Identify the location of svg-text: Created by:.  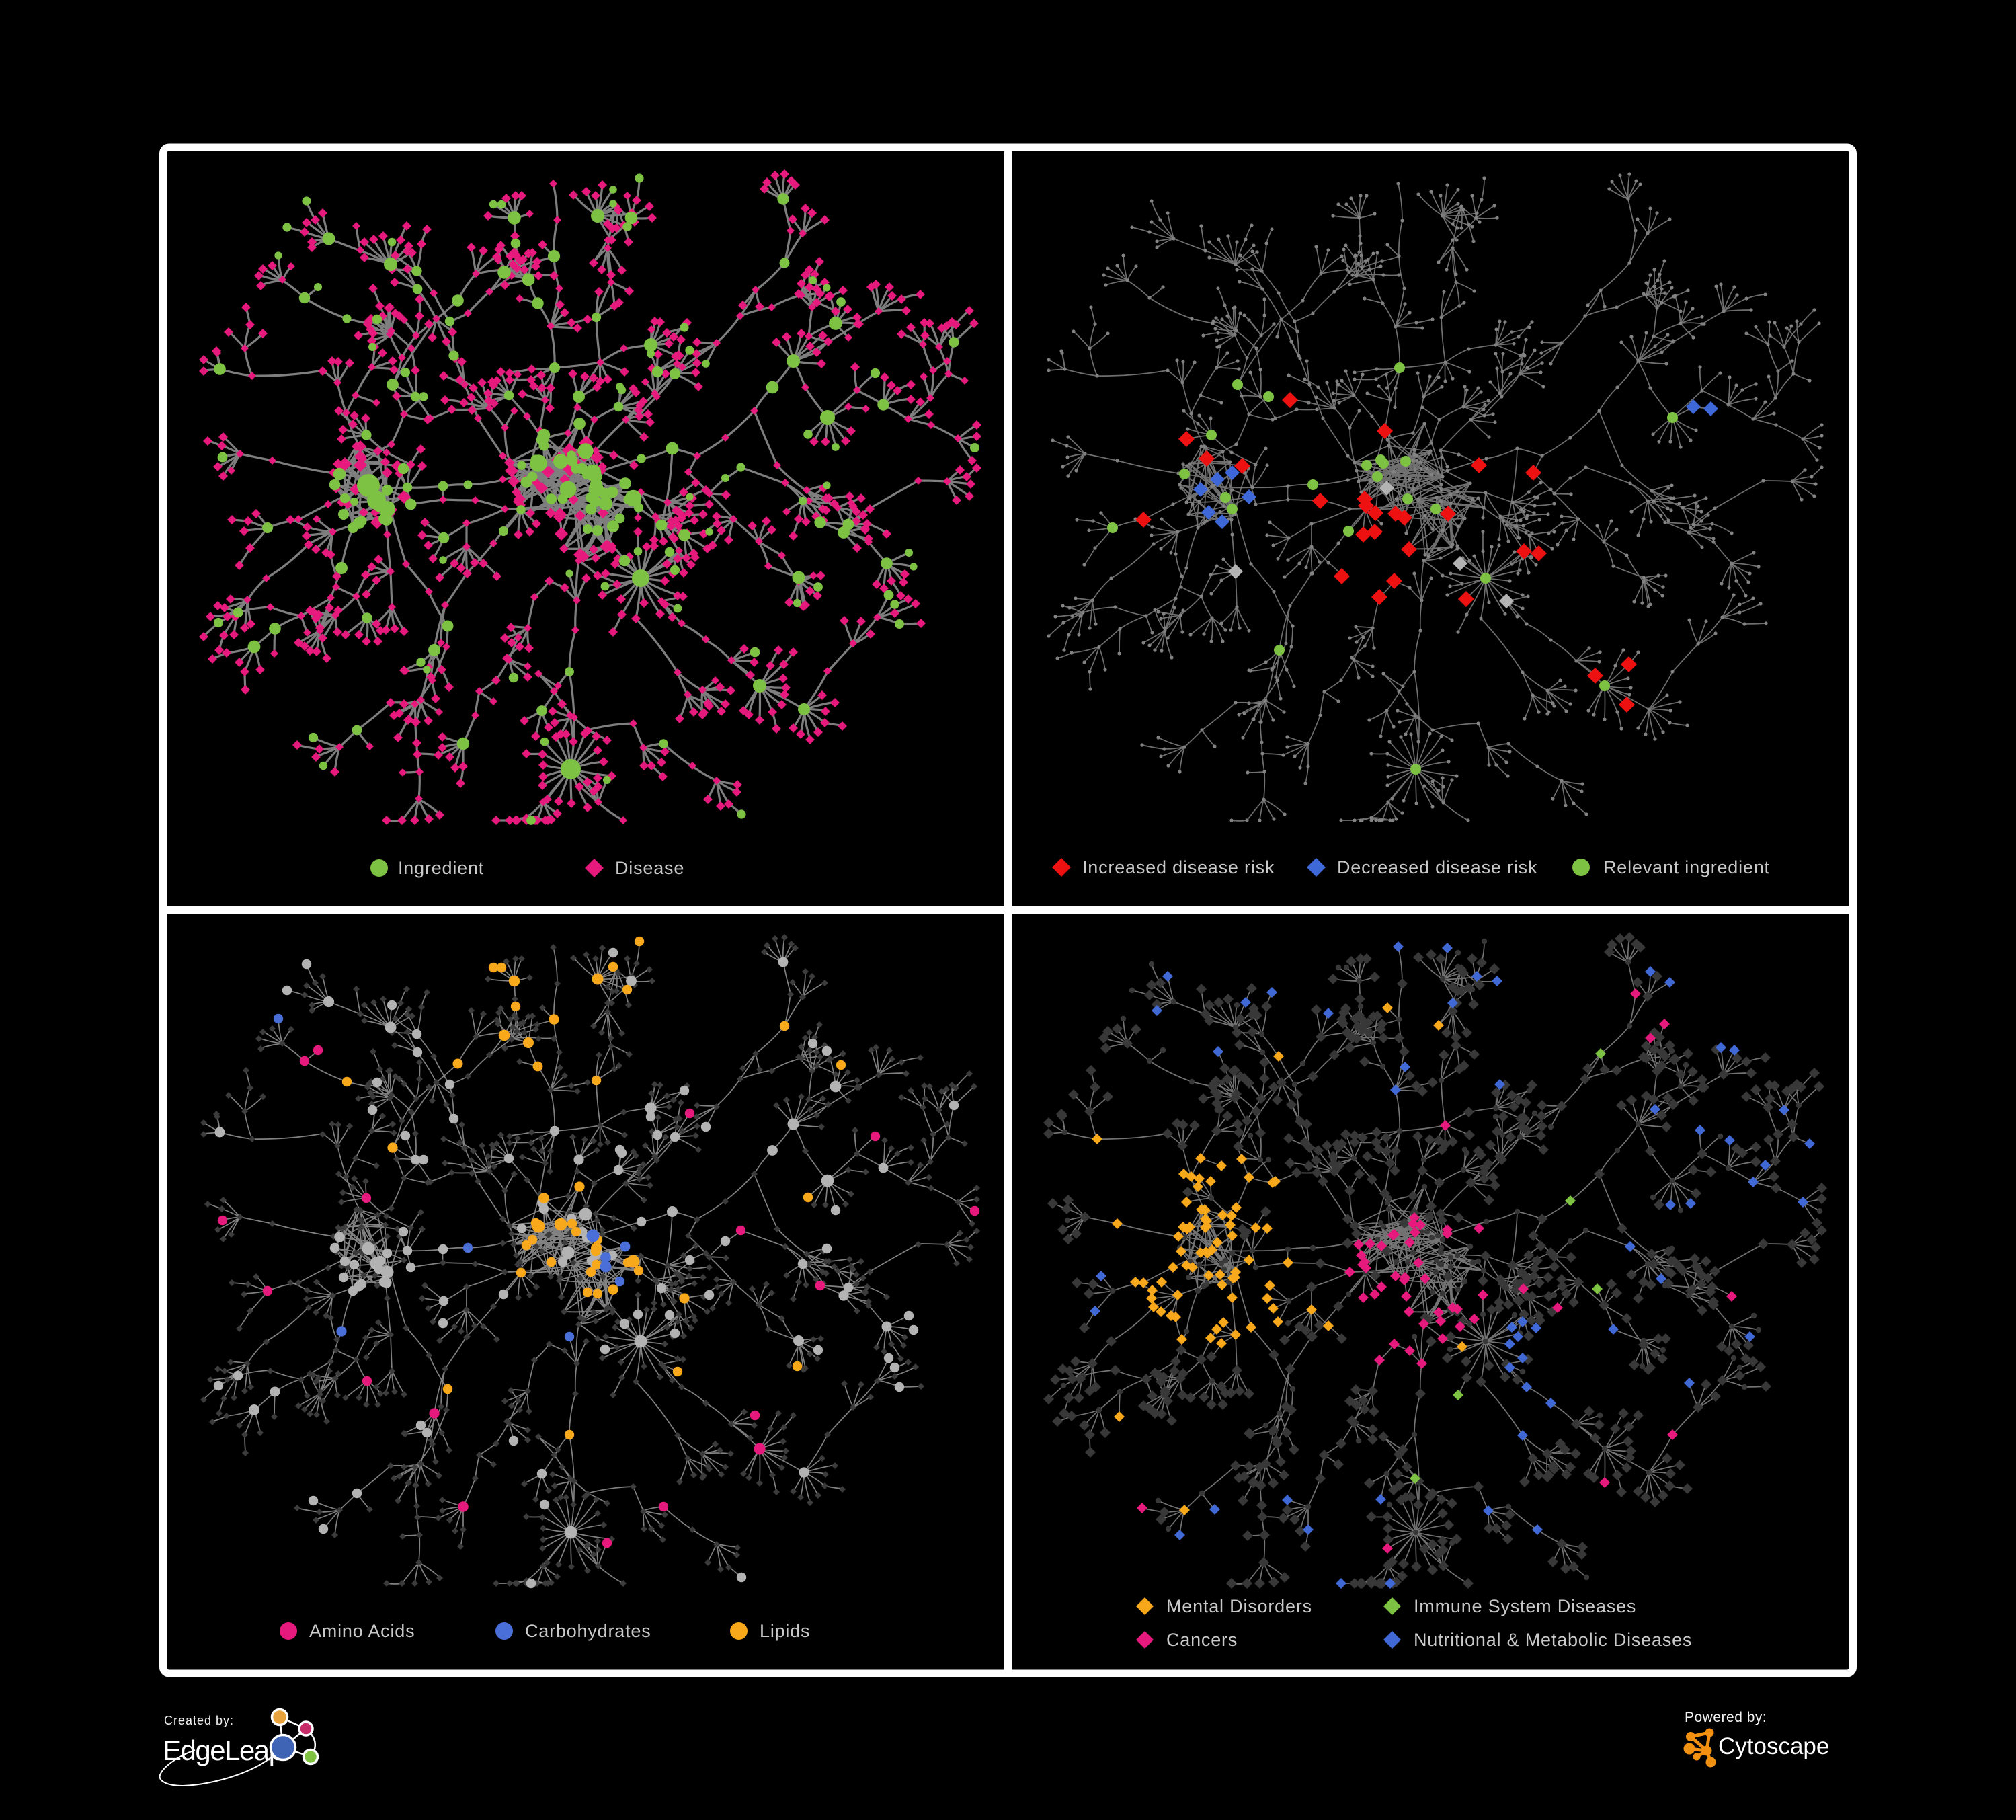
(199, 1720).